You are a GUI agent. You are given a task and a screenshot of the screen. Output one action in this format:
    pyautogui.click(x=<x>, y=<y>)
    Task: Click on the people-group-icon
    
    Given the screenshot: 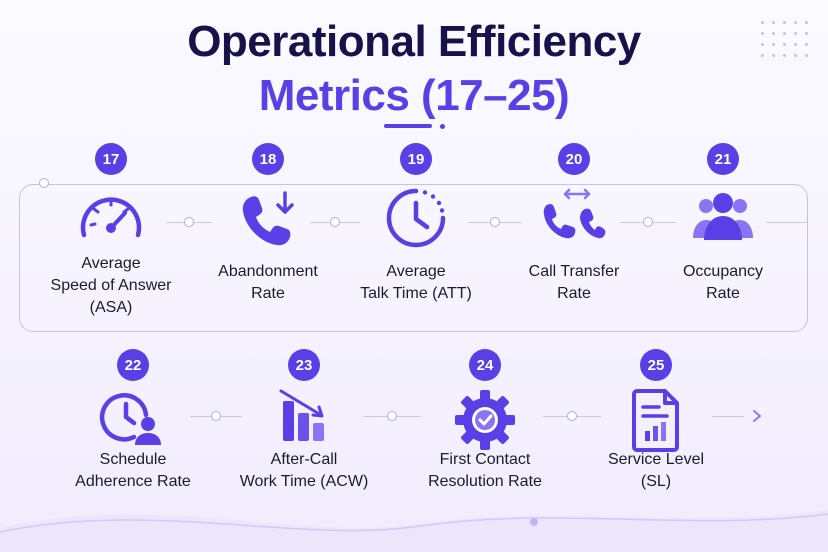 What is the action you would take?
    pyautogui.click(x=723, y=216)
    